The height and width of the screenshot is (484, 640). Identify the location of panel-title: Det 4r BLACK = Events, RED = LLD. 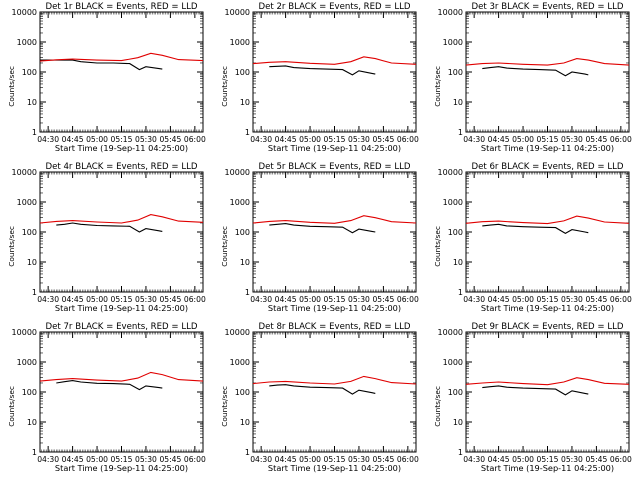
(121, 167).